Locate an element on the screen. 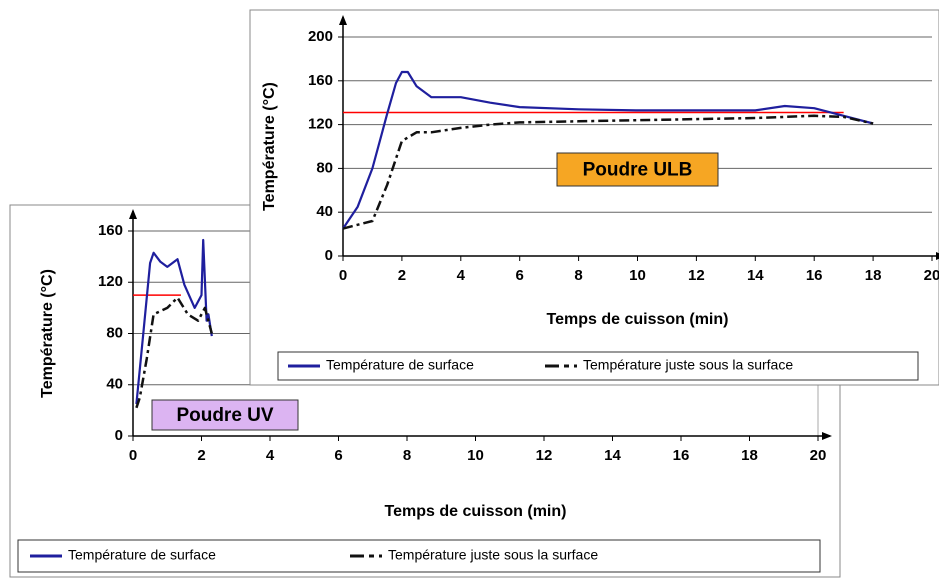 Image resolution: width=939 pixels, height=581 pixels. y-tick-label: 200 is located at coordinates (320, 36).